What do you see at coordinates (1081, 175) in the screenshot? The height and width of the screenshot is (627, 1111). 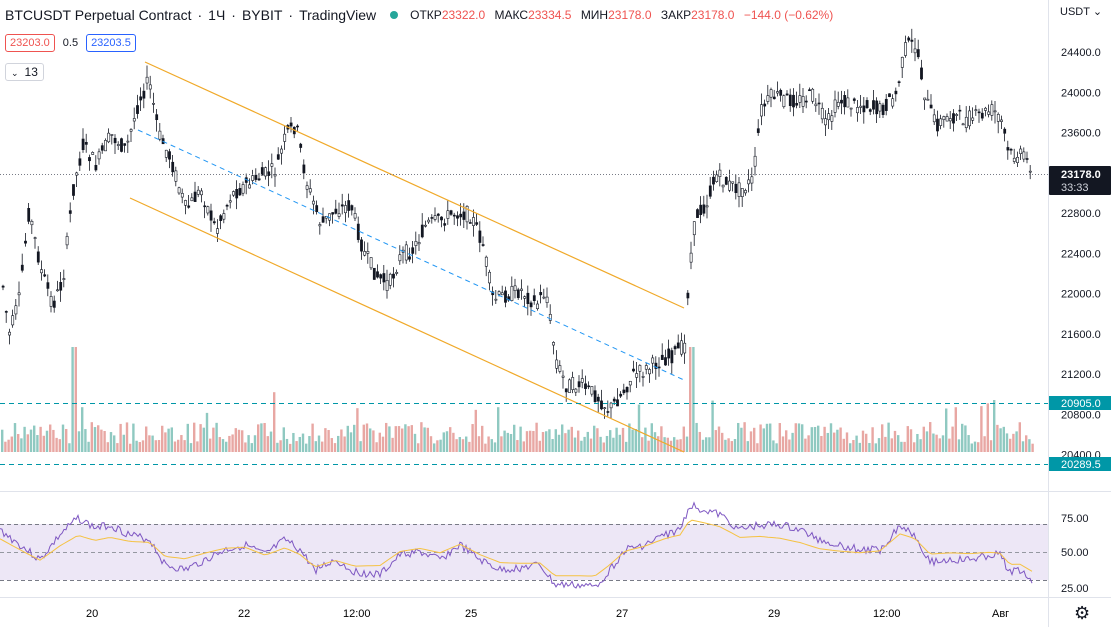 I see `last-price-value: 23178.0` at bounding box center [1081, 175].